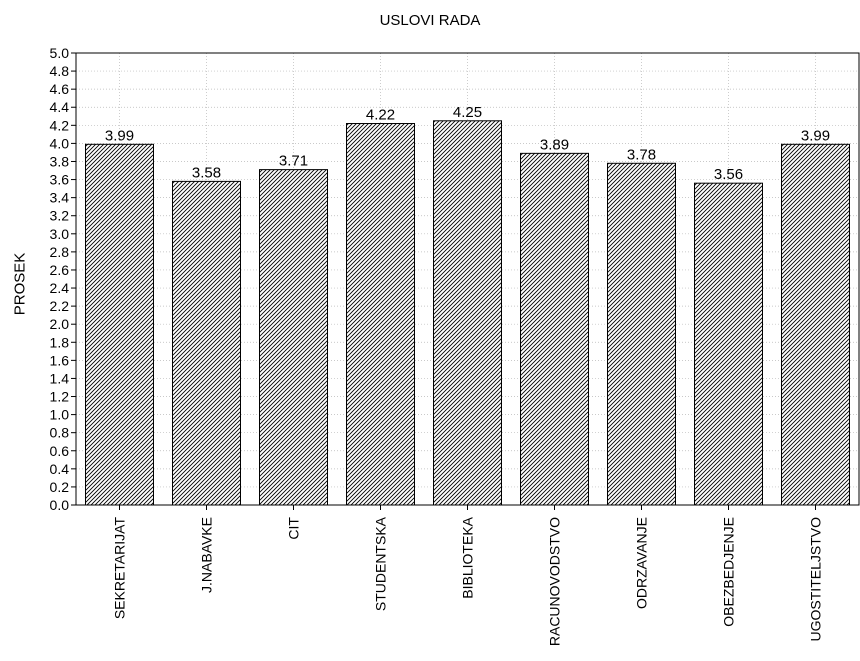 This screenshot has height=661, width=860. Describe the element at coordinates (60, 71) in the screenshot. I see `y-tick-label: 4.8` at that location.